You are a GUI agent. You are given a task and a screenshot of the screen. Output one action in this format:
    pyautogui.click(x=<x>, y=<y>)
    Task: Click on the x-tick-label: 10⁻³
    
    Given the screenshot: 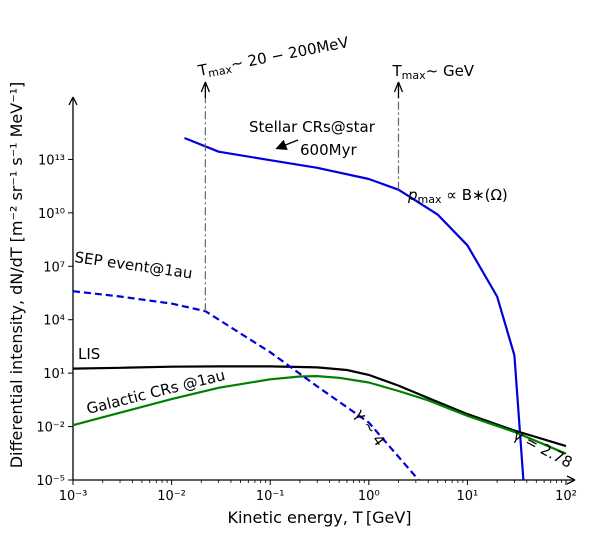 What is the action you would take?
    pyautogui.click(x=73, y=496)
    